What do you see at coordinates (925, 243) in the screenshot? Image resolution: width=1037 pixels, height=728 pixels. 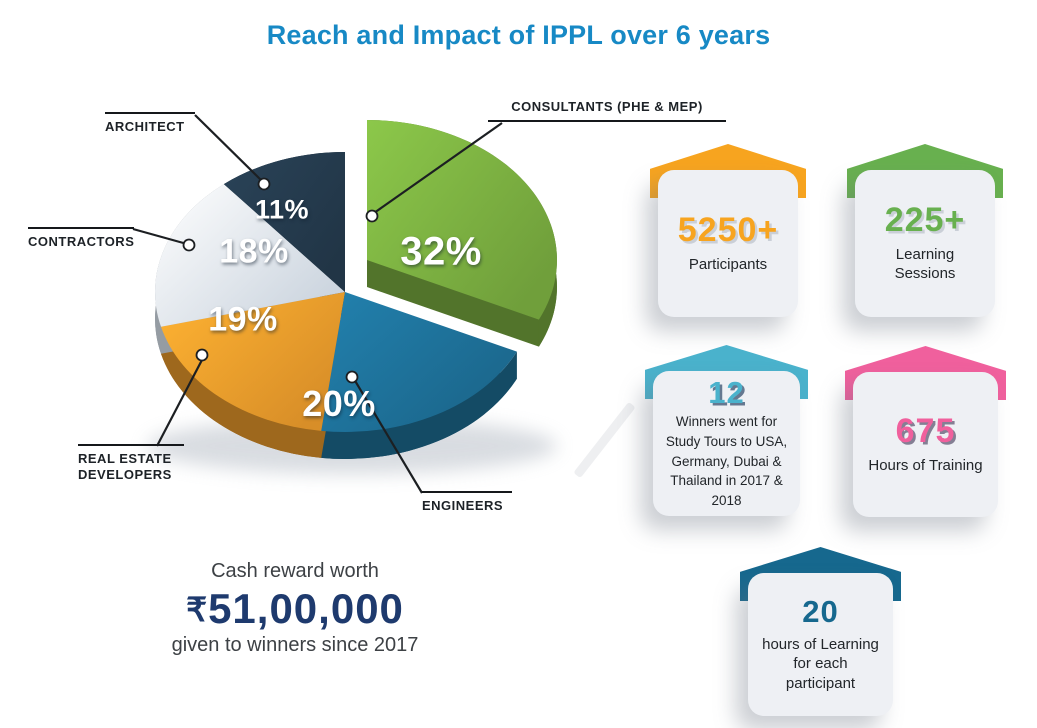 I see `card-body: 225+ Learning Sessions` at bounding box center [925, 243].